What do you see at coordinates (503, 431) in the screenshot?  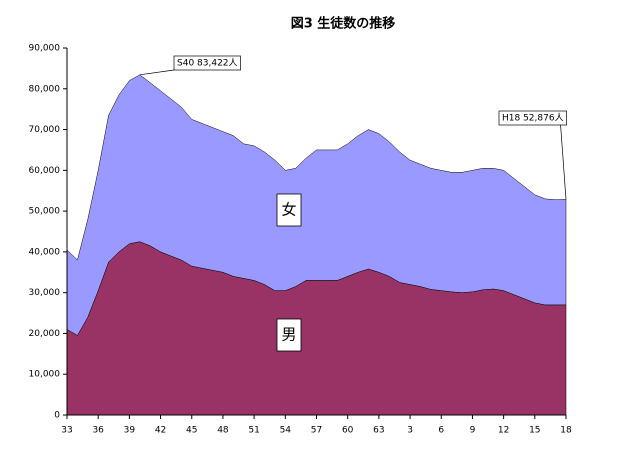 I see `x-tick-label: 12` at bounding box center [503, 431].